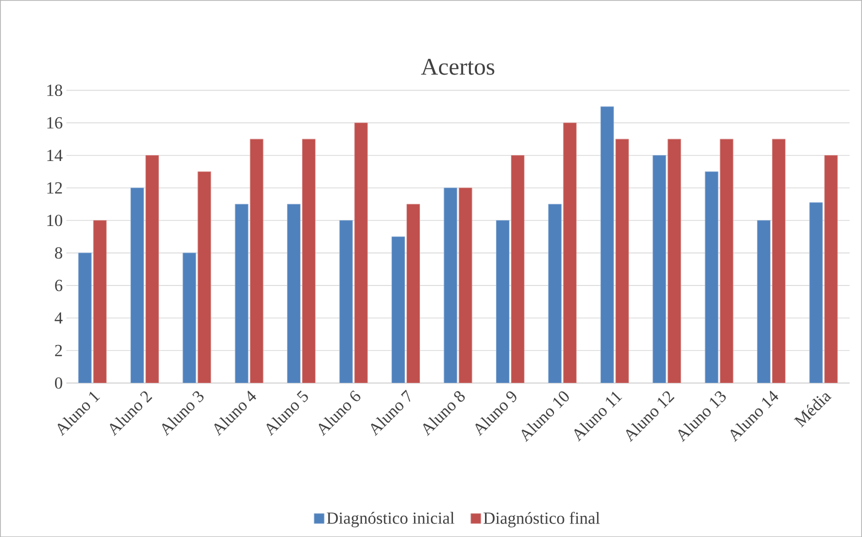 The width and height of the screenshot is (862, 537). I want to click on y-tick-label: 2, so click(58, 350).